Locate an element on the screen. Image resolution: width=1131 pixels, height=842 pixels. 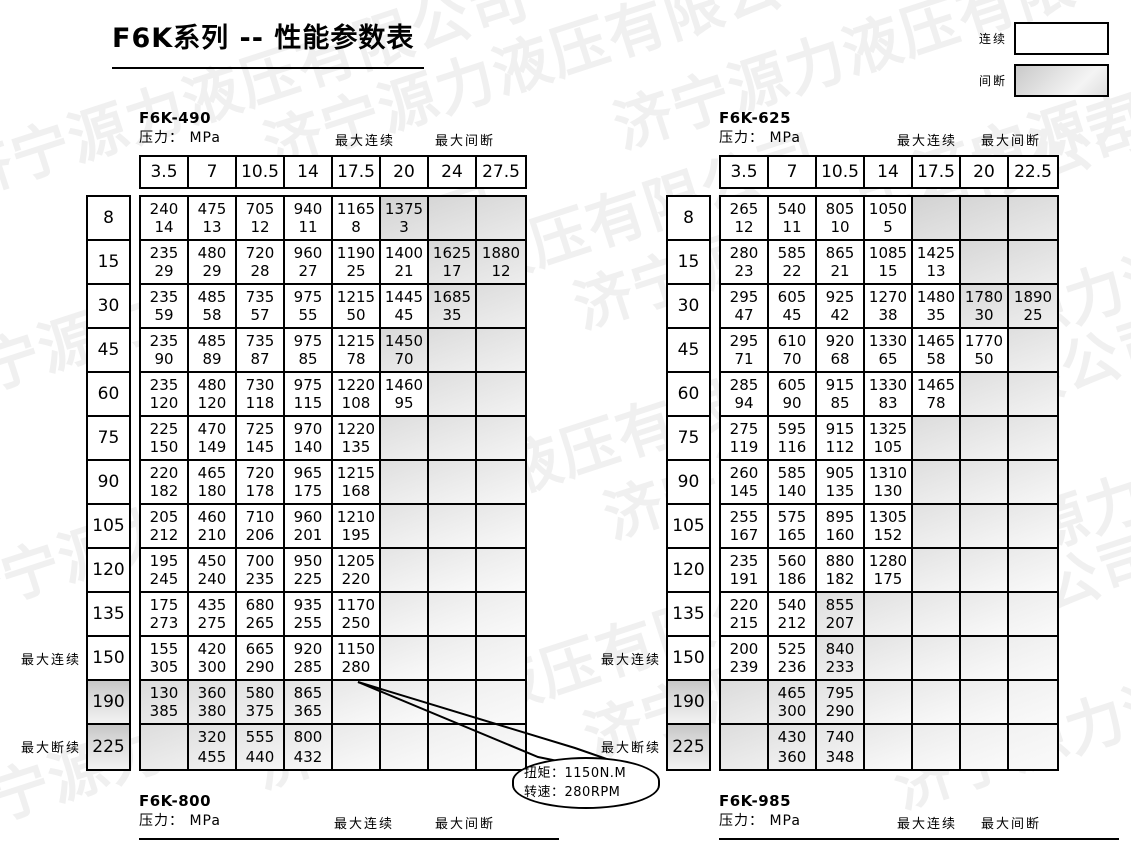
data-cell: 1685 35 is located at coordinates (453, 306).